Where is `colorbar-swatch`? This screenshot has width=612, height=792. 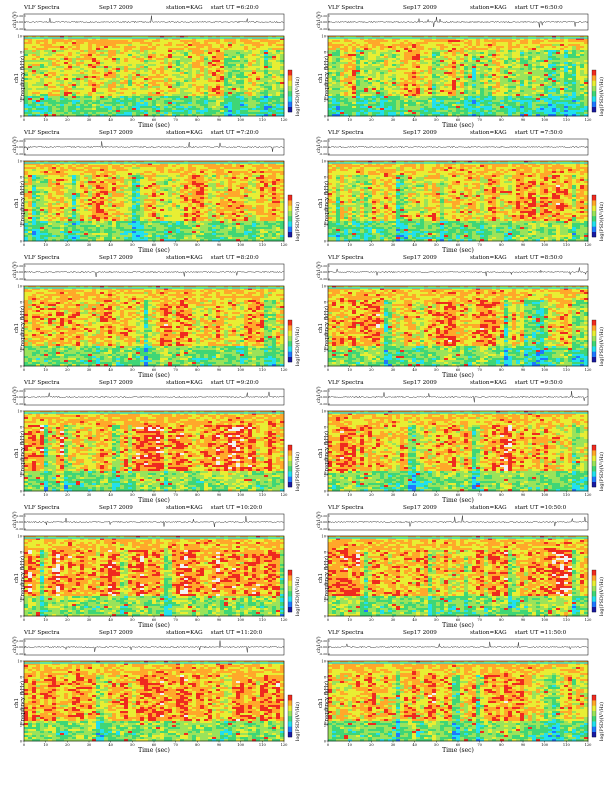
colorbar-swatch is located at coordinates (290, 78).